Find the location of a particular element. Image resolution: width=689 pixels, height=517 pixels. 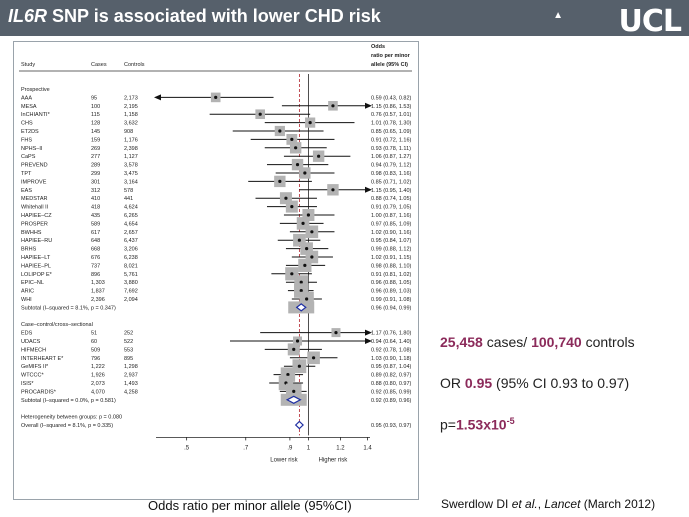

controls-value: 522 is located at coordinates (128, 342).